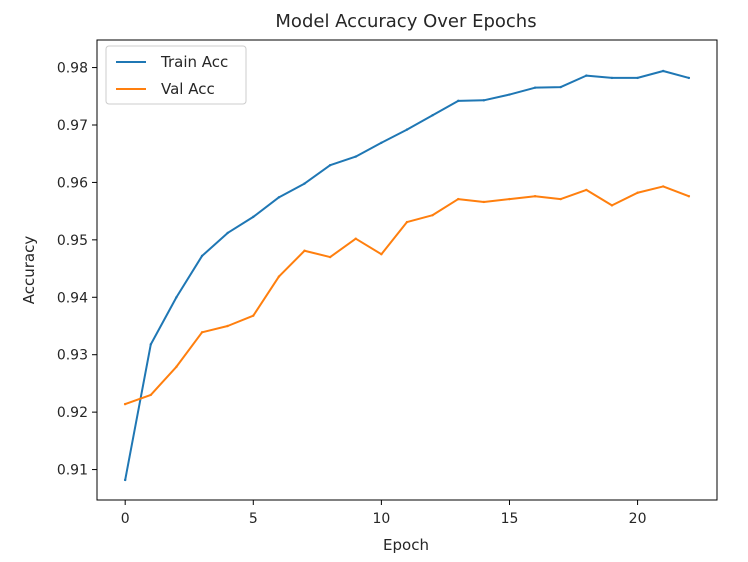 The width and height of the screenshot is (748, 562). I want to click on x-tick-label: 10, so click(381, 519).